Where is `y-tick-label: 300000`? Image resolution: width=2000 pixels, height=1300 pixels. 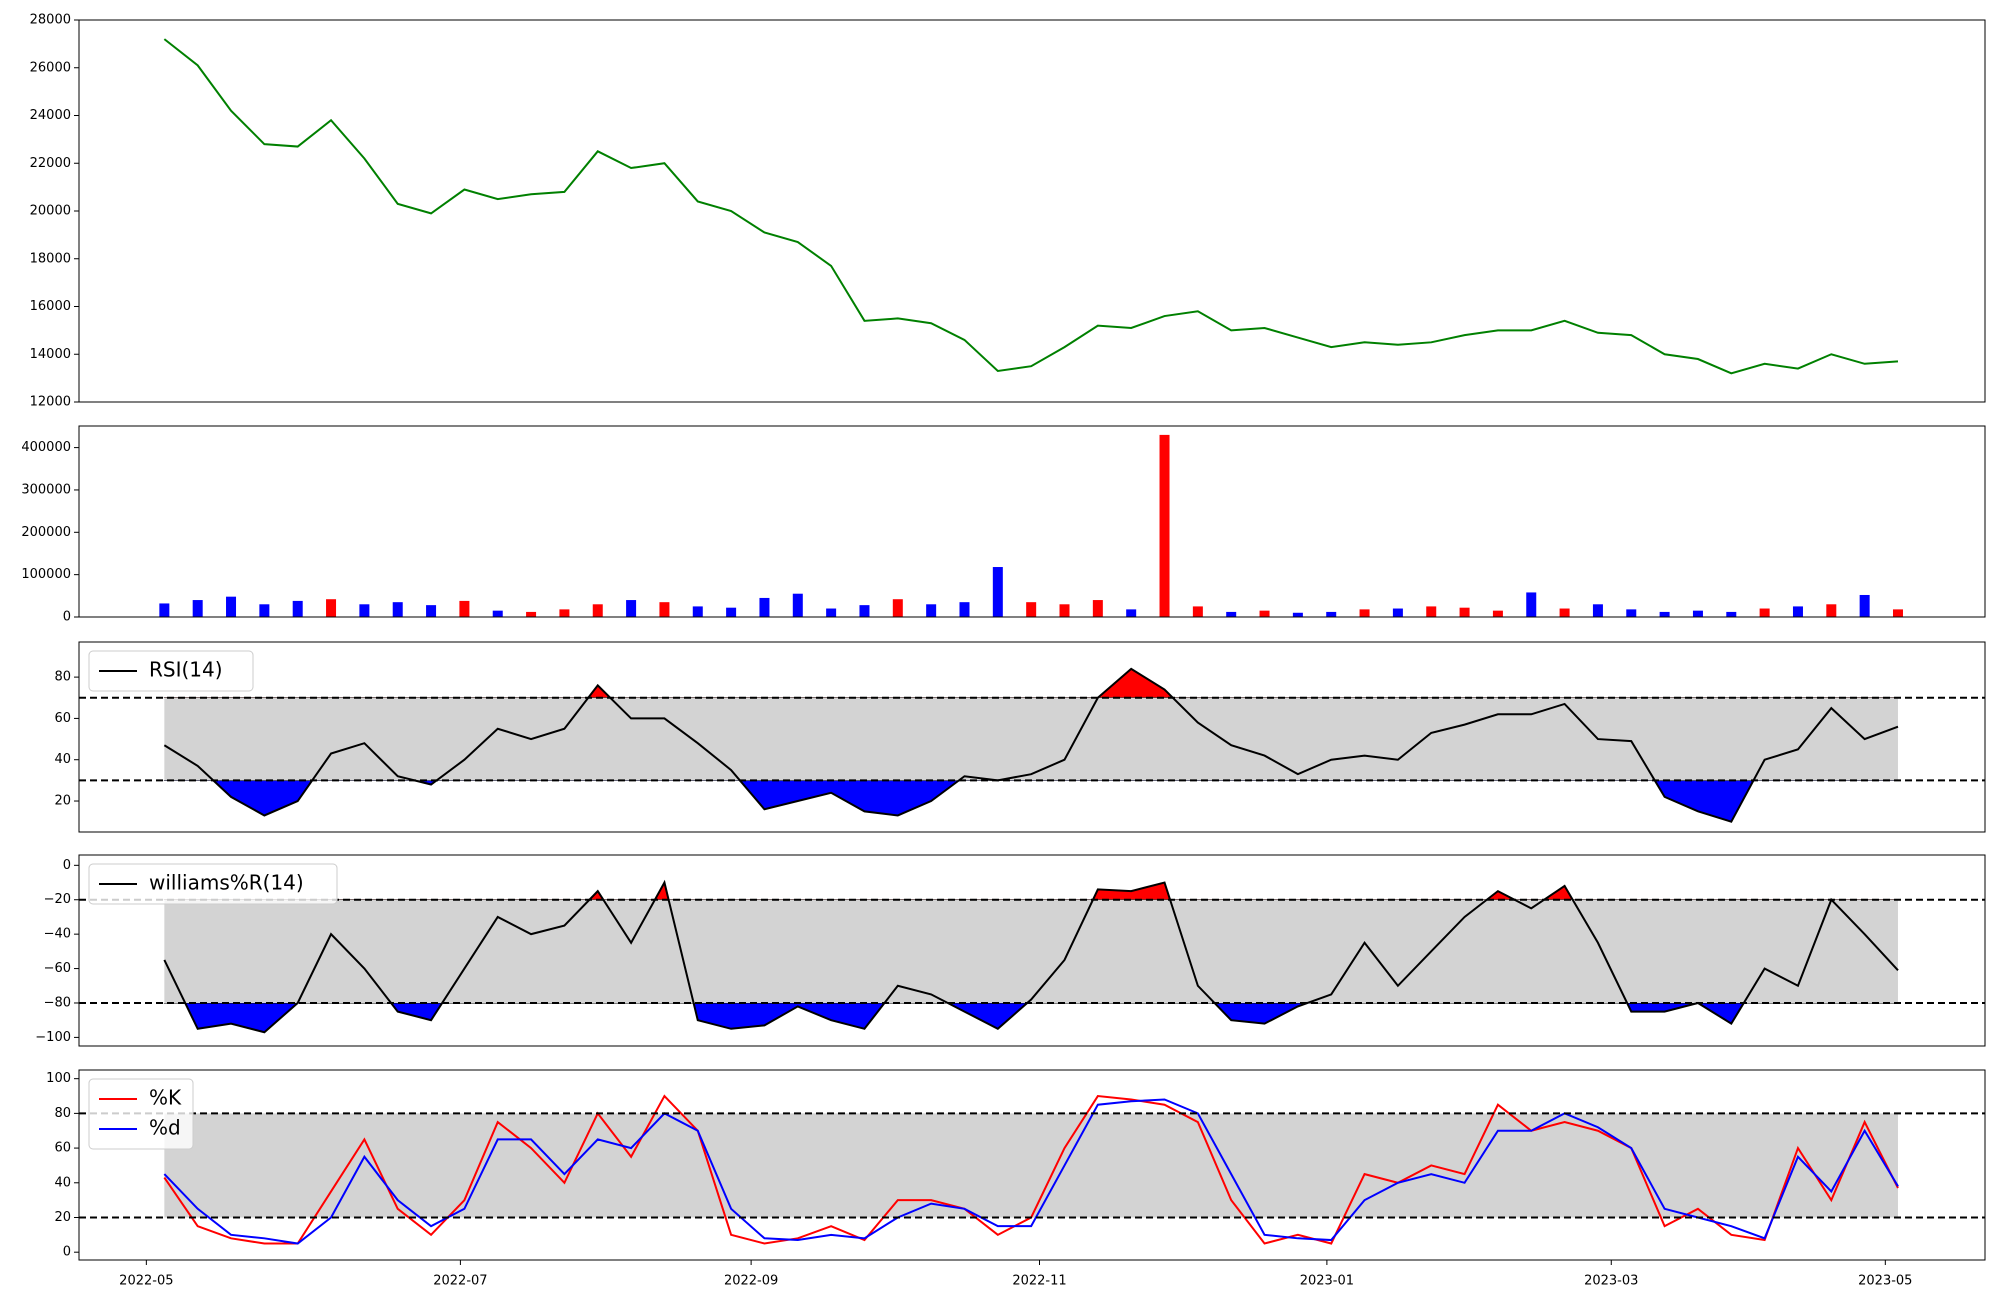
y-tick-label: 300000 is located at coordinates (46, 489).